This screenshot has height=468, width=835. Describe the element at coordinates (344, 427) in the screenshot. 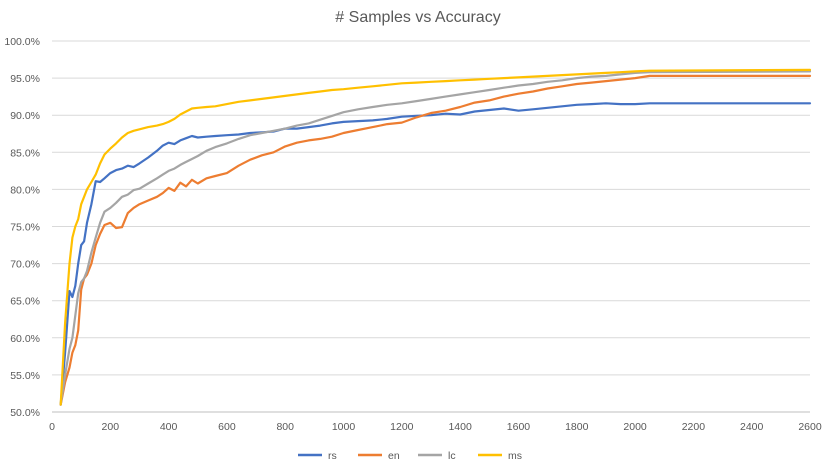

I see `x-tick-label: 1000` at that location.